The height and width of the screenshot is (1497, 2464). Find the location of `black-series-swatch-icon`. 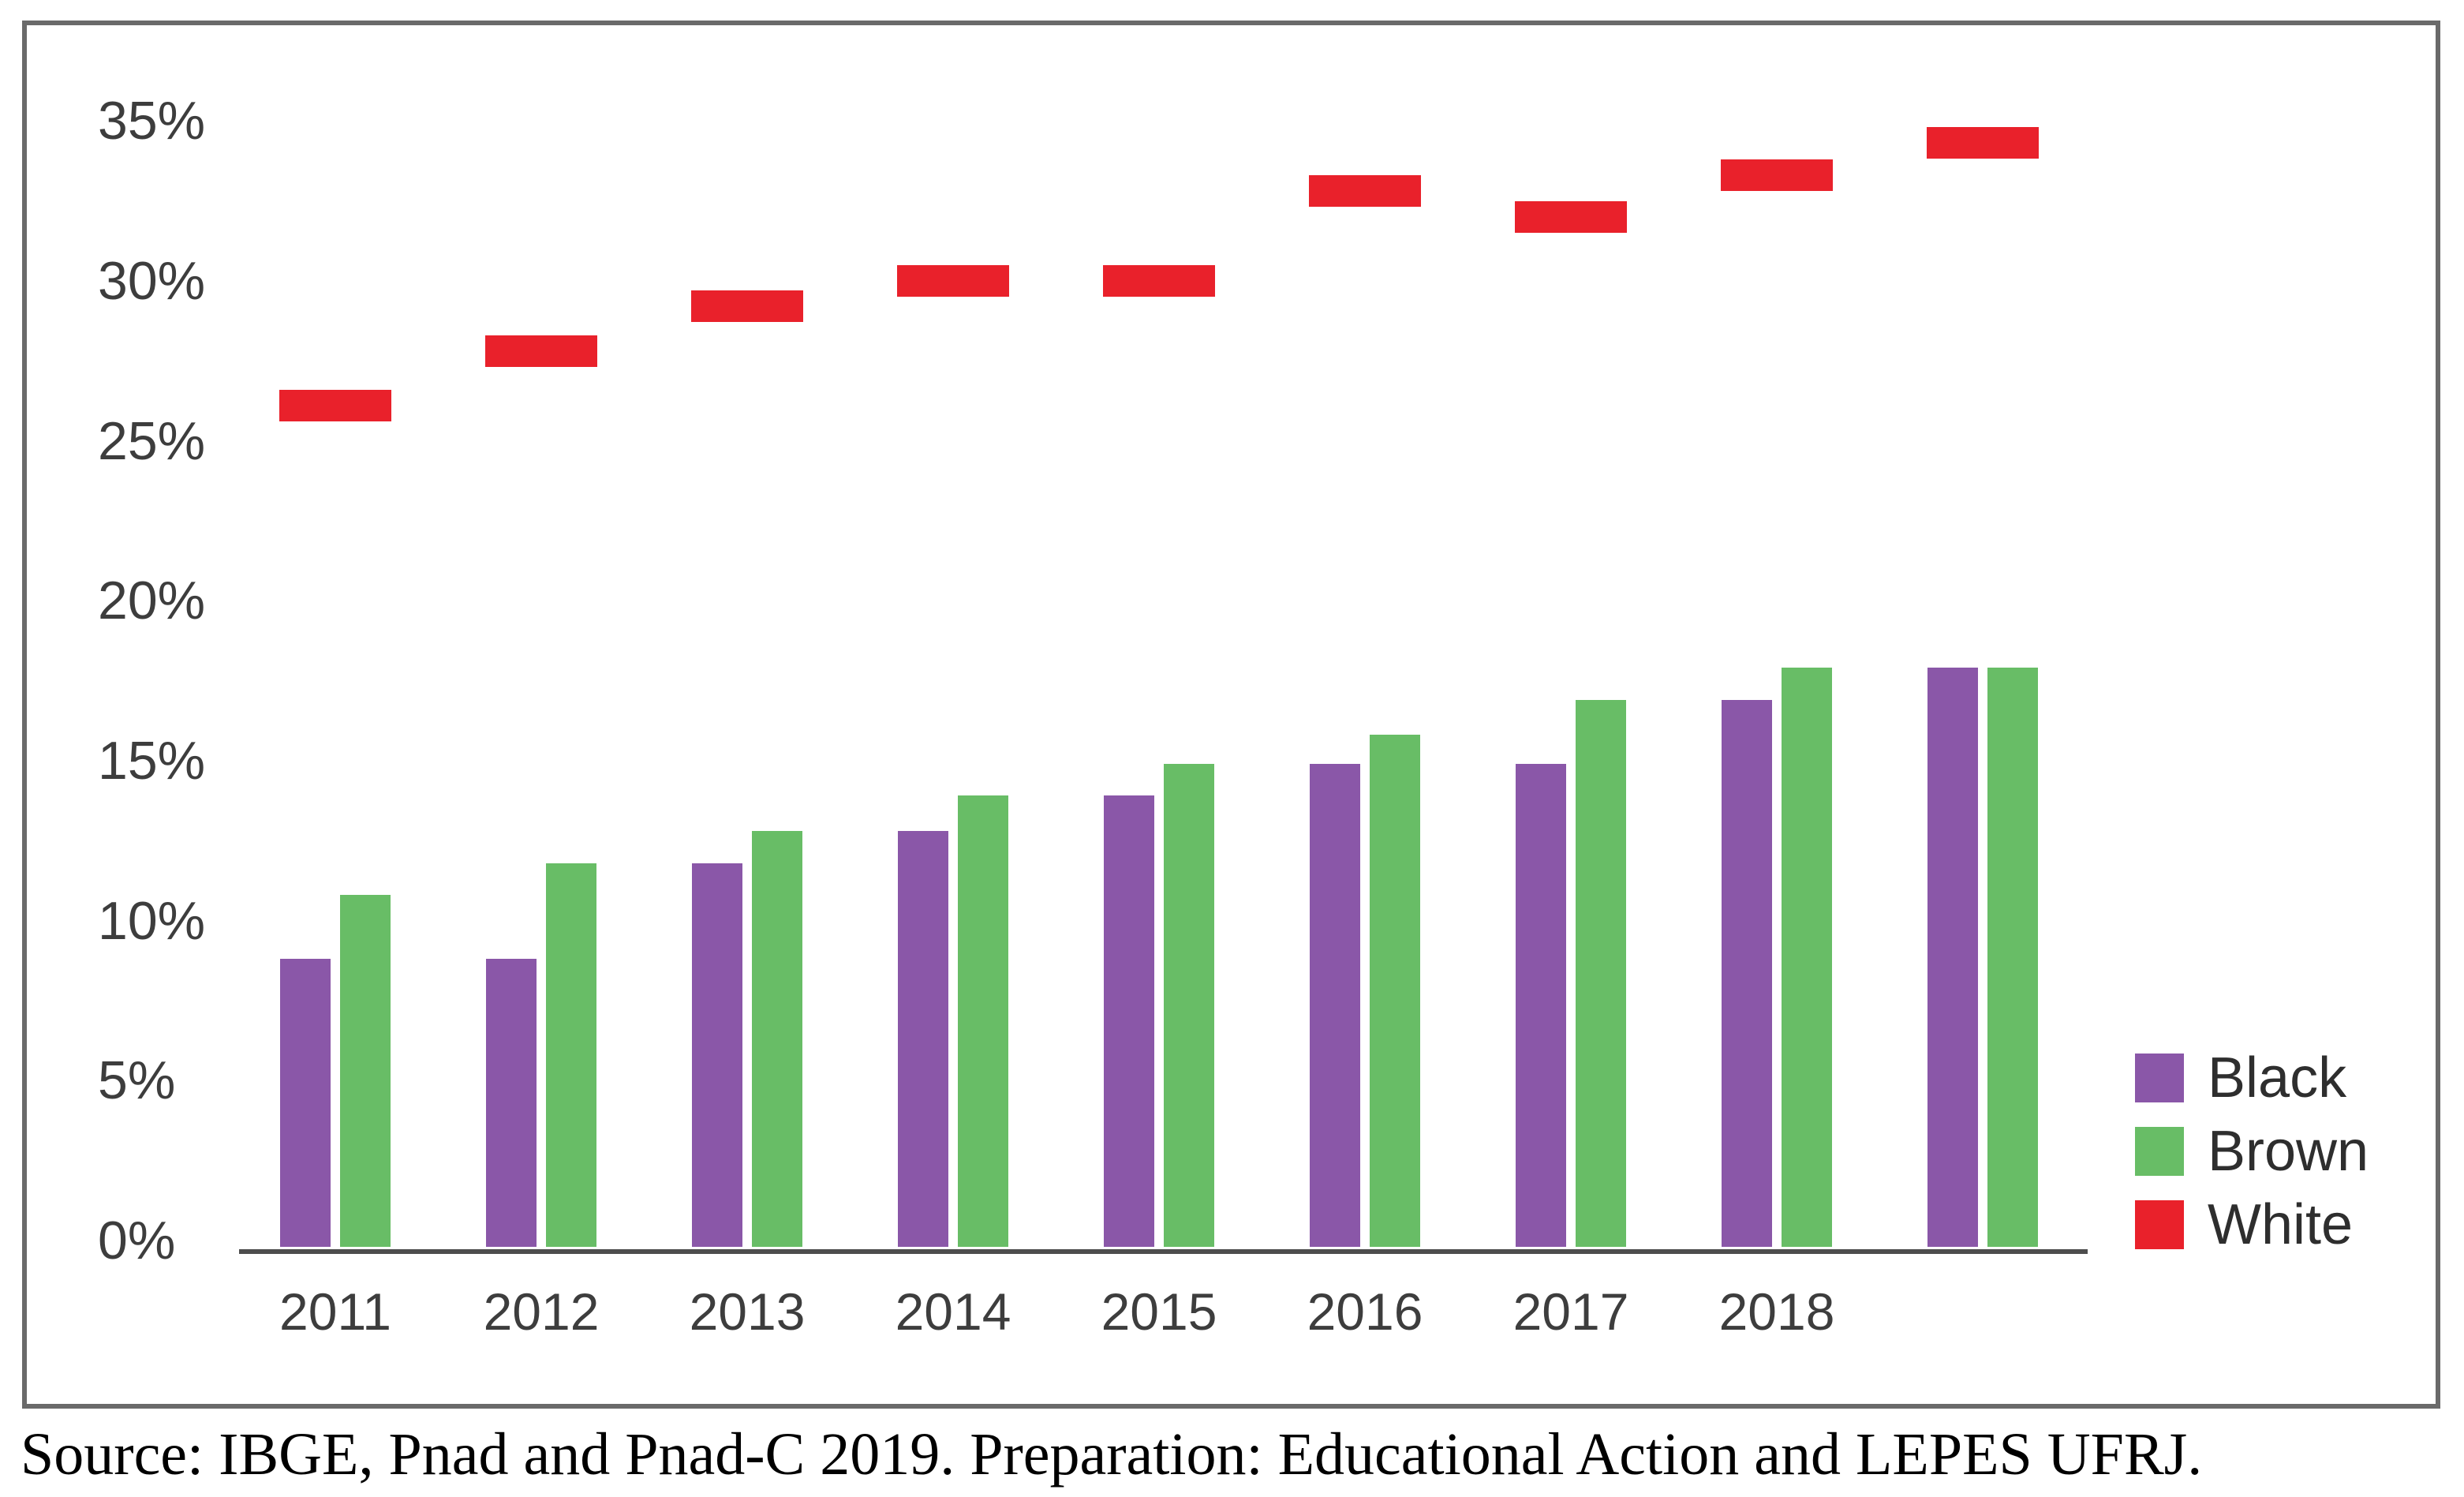

black-series-swatch-icon is located at coordinates (2159, 1077).